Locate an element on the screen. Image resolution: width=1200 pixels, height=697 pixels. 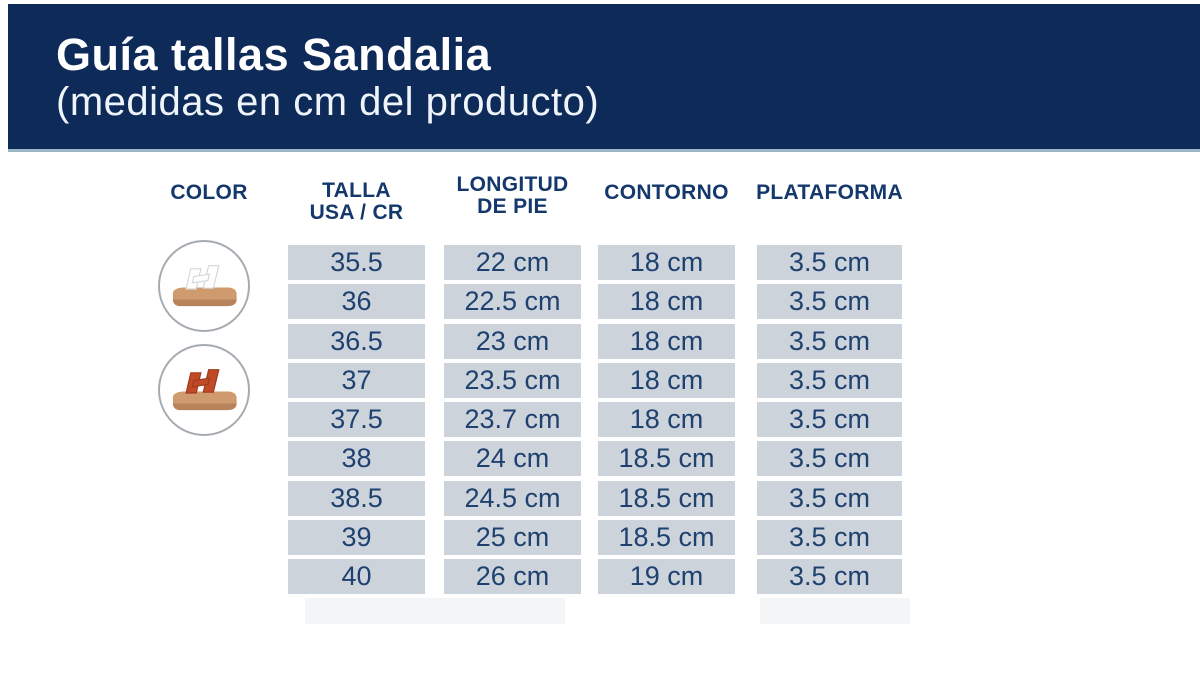
longitud-cell: 23.7 cm is located at coordinates (512, 420).